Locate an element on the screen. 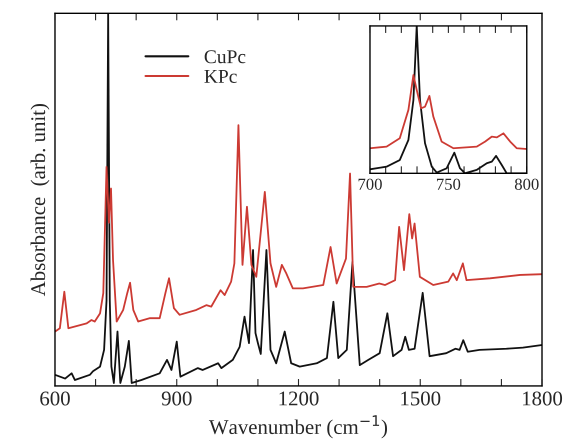 The image size is (564, 445). x-tick-label: 1500 is located at coordinates (420, 398).